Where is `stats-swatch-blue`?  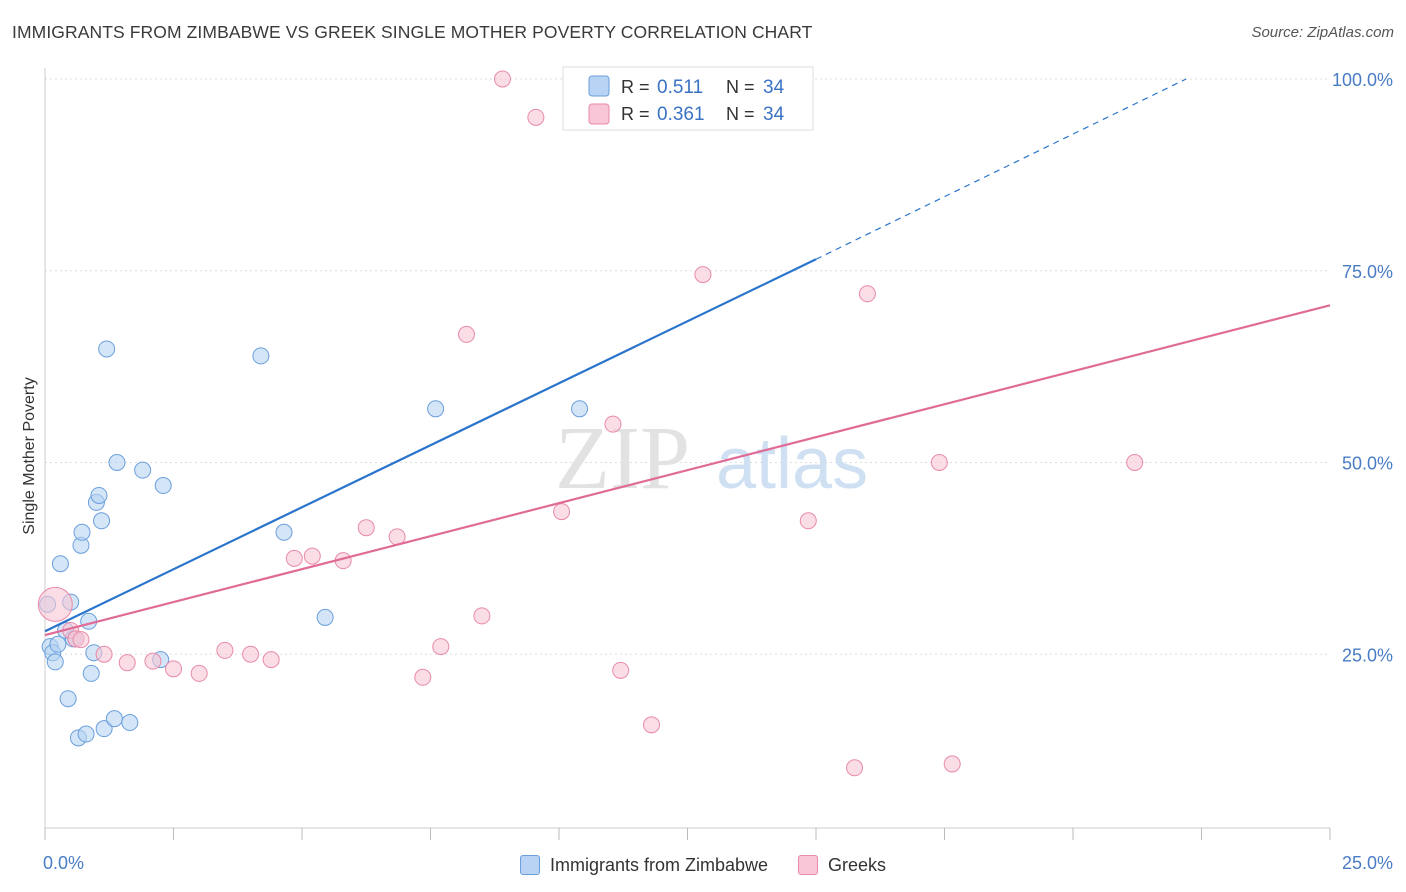 stats-swatch-blue is located at coordinates (599, 86).